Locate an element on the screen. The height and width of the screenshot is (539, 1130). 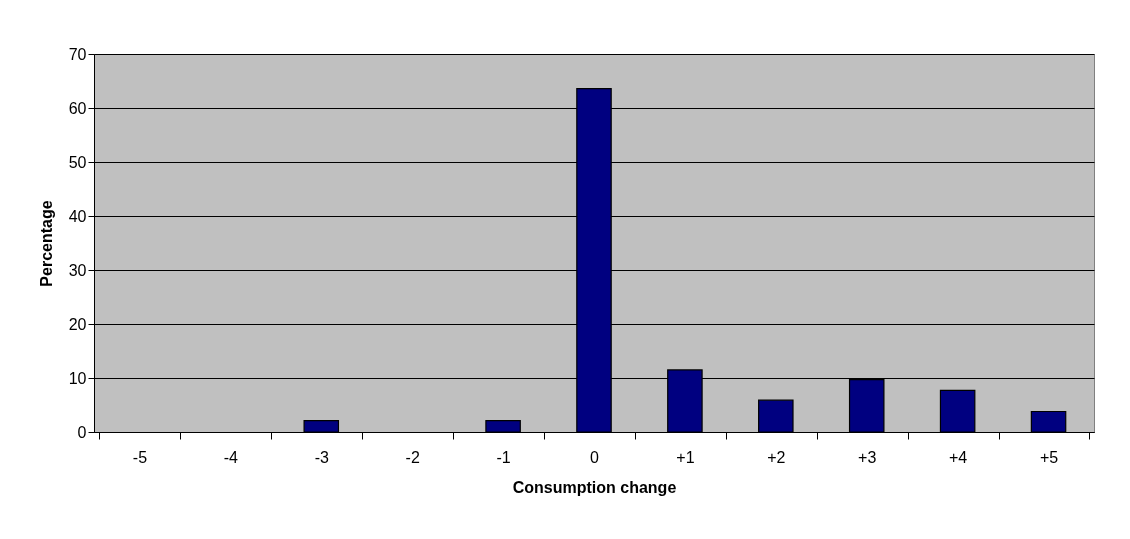
y-tick-label: 40 is located at coordinates (77, 216).